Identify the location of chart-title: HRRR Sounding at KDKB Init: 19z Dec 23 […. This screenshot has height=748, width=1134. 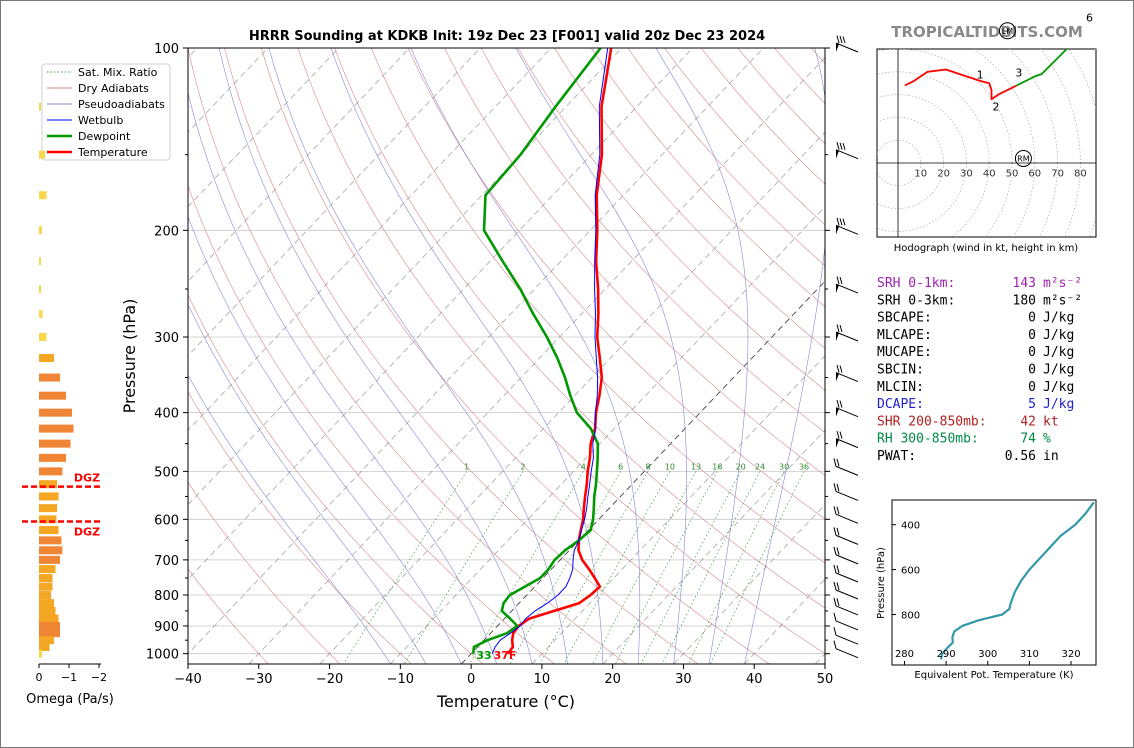
(507, 36).